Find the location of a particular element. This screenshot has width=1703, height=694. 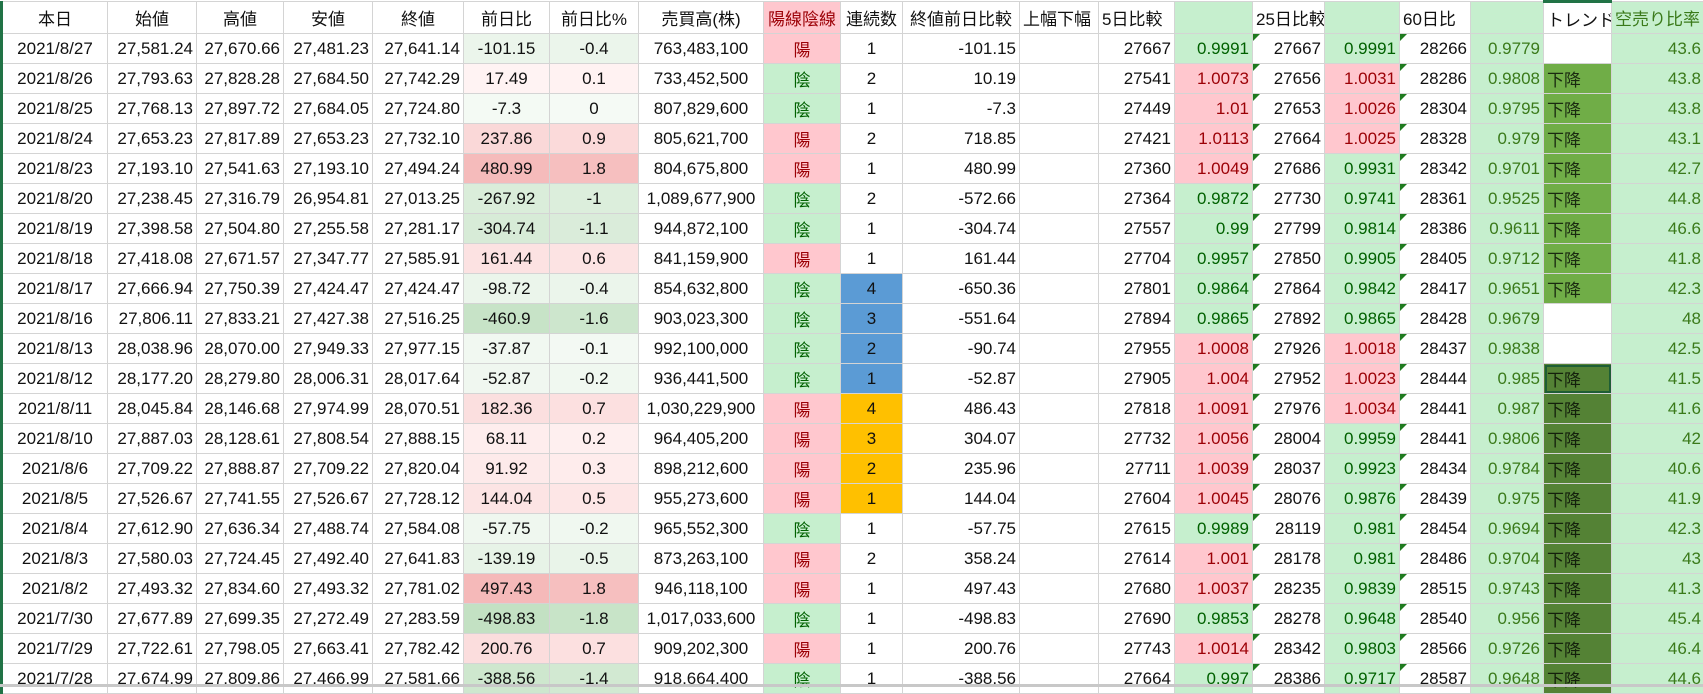

low-price-cell: 27,255.58 is located at coordinates (328, 229).